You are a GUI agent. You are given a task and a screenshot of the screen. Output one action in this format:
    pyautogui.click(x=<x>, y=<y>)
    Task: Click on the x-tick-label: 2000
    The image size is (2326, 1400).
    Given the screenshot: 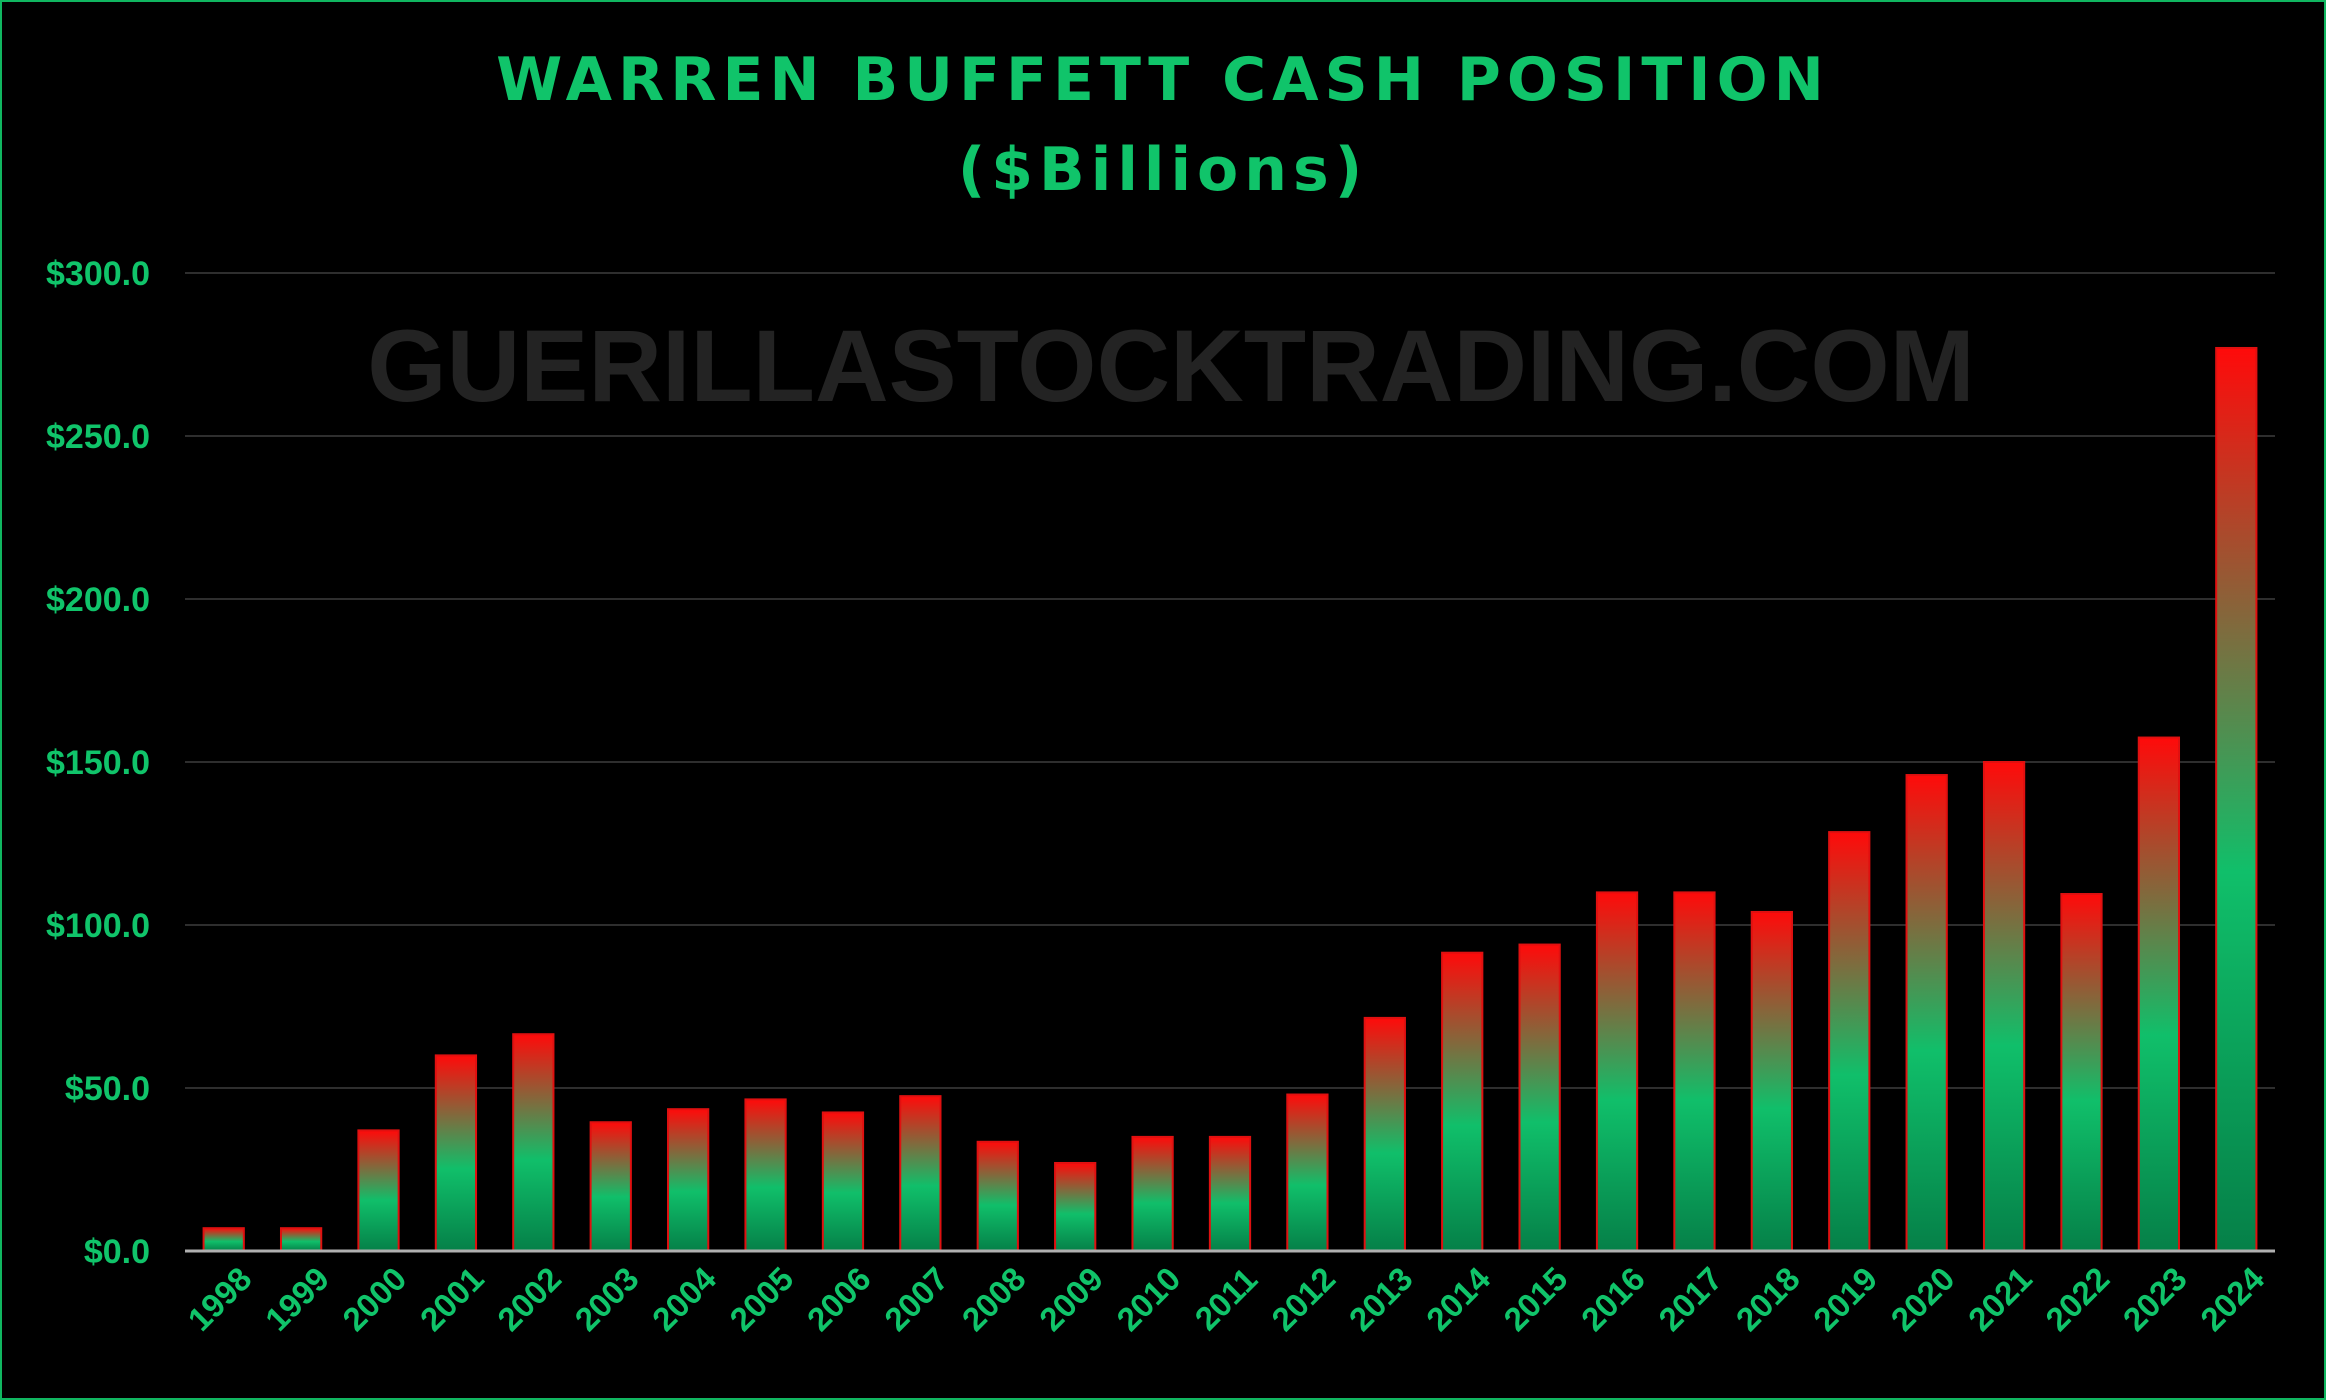 What is the action you would take?
    pyautogui.click(x=374, y=1299)
    